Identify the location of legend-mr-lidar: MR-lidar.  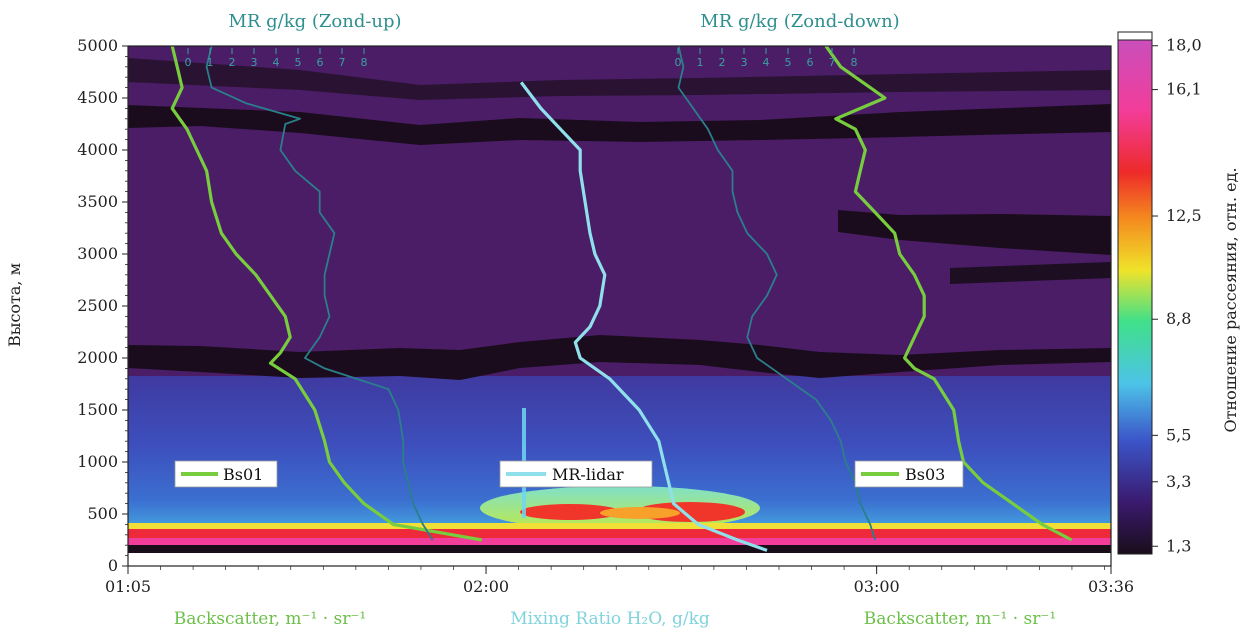
(576, 474).